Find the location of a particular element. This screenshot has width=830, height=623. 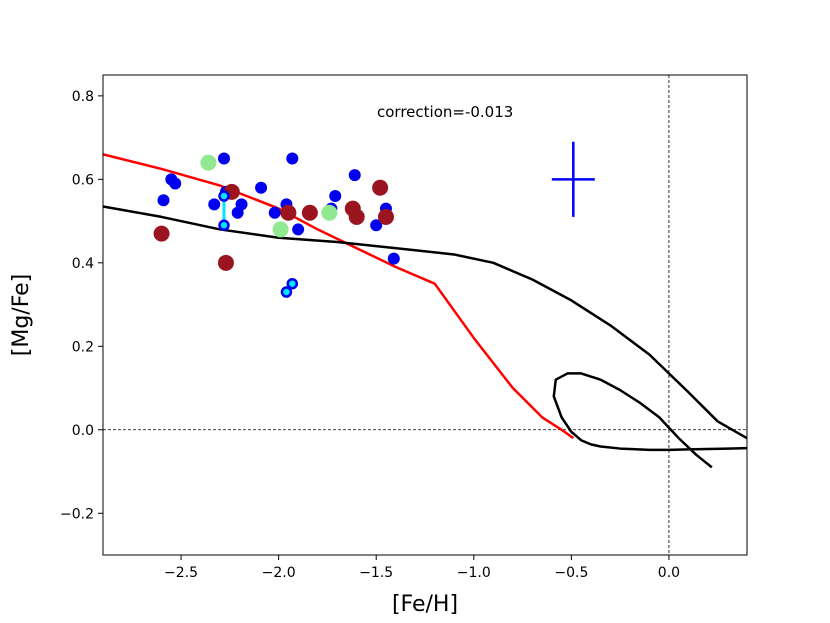

x-tick-label: −1.0 is located at coordinates (474, 573).